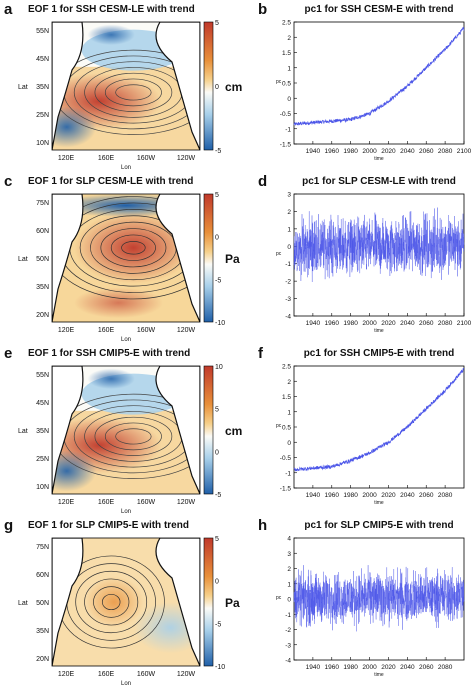 The width and height of the screenshot is (474, 690). I want to click on x-axis-label: time, so click(379, 503).